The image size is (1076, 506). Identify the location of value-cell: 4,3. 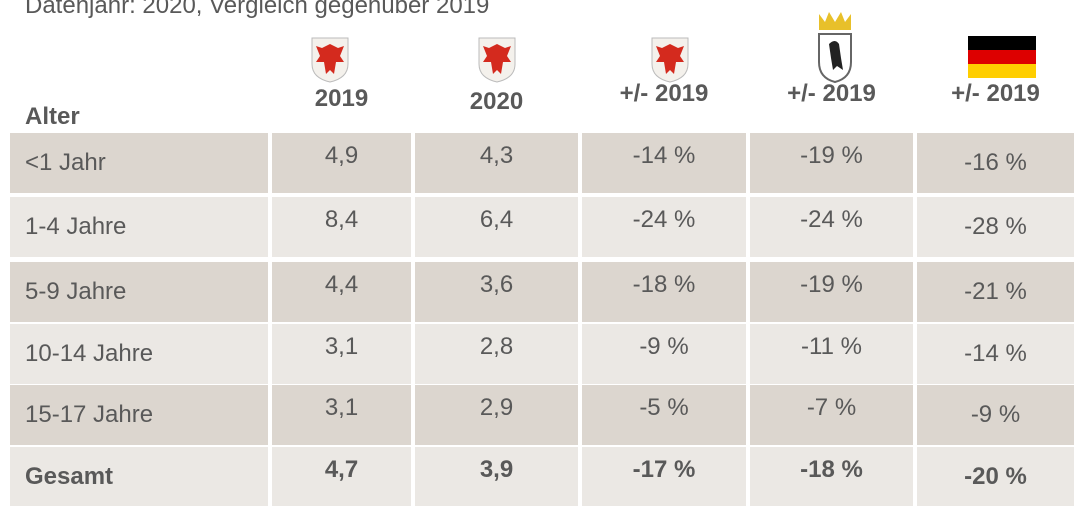
(496, 163).